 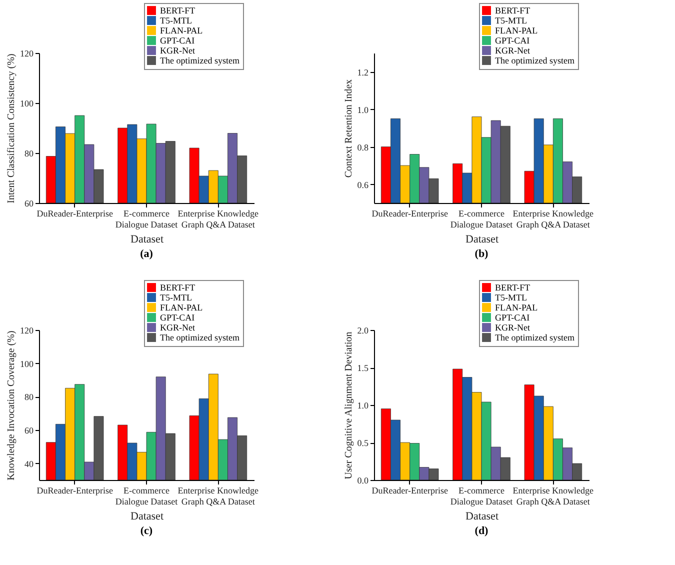 I want to click on y-axis-title: Intent Classification Consistency (%), so click(x=11, y=129).